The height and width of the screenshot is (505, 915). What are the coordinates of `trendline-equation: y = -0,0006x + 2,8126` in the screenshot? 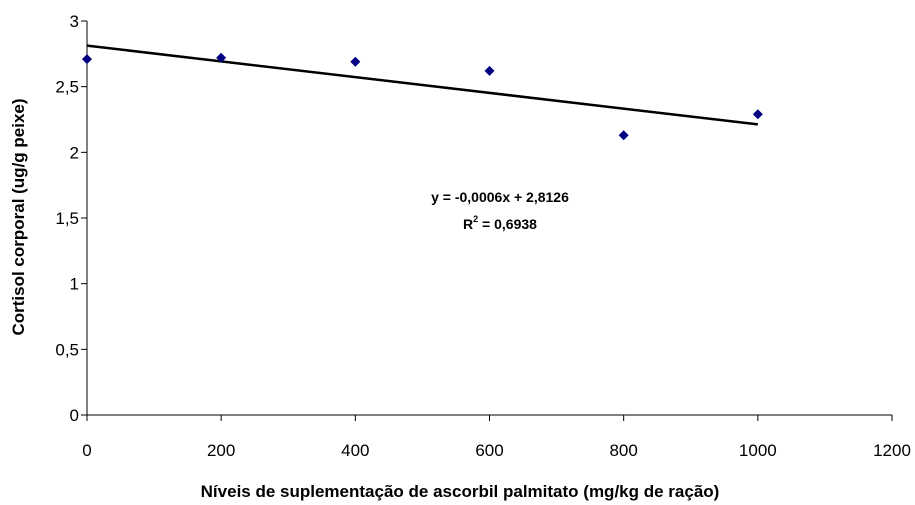 It's located at (500, 197).